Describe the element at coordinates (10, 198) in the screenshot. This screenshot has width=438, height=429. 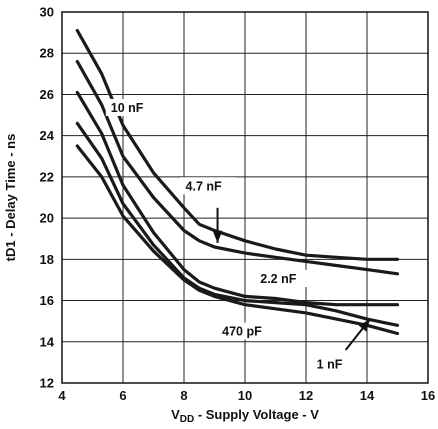
I see `y-axis-title: tD1 - Delay Time - ns` at that location.